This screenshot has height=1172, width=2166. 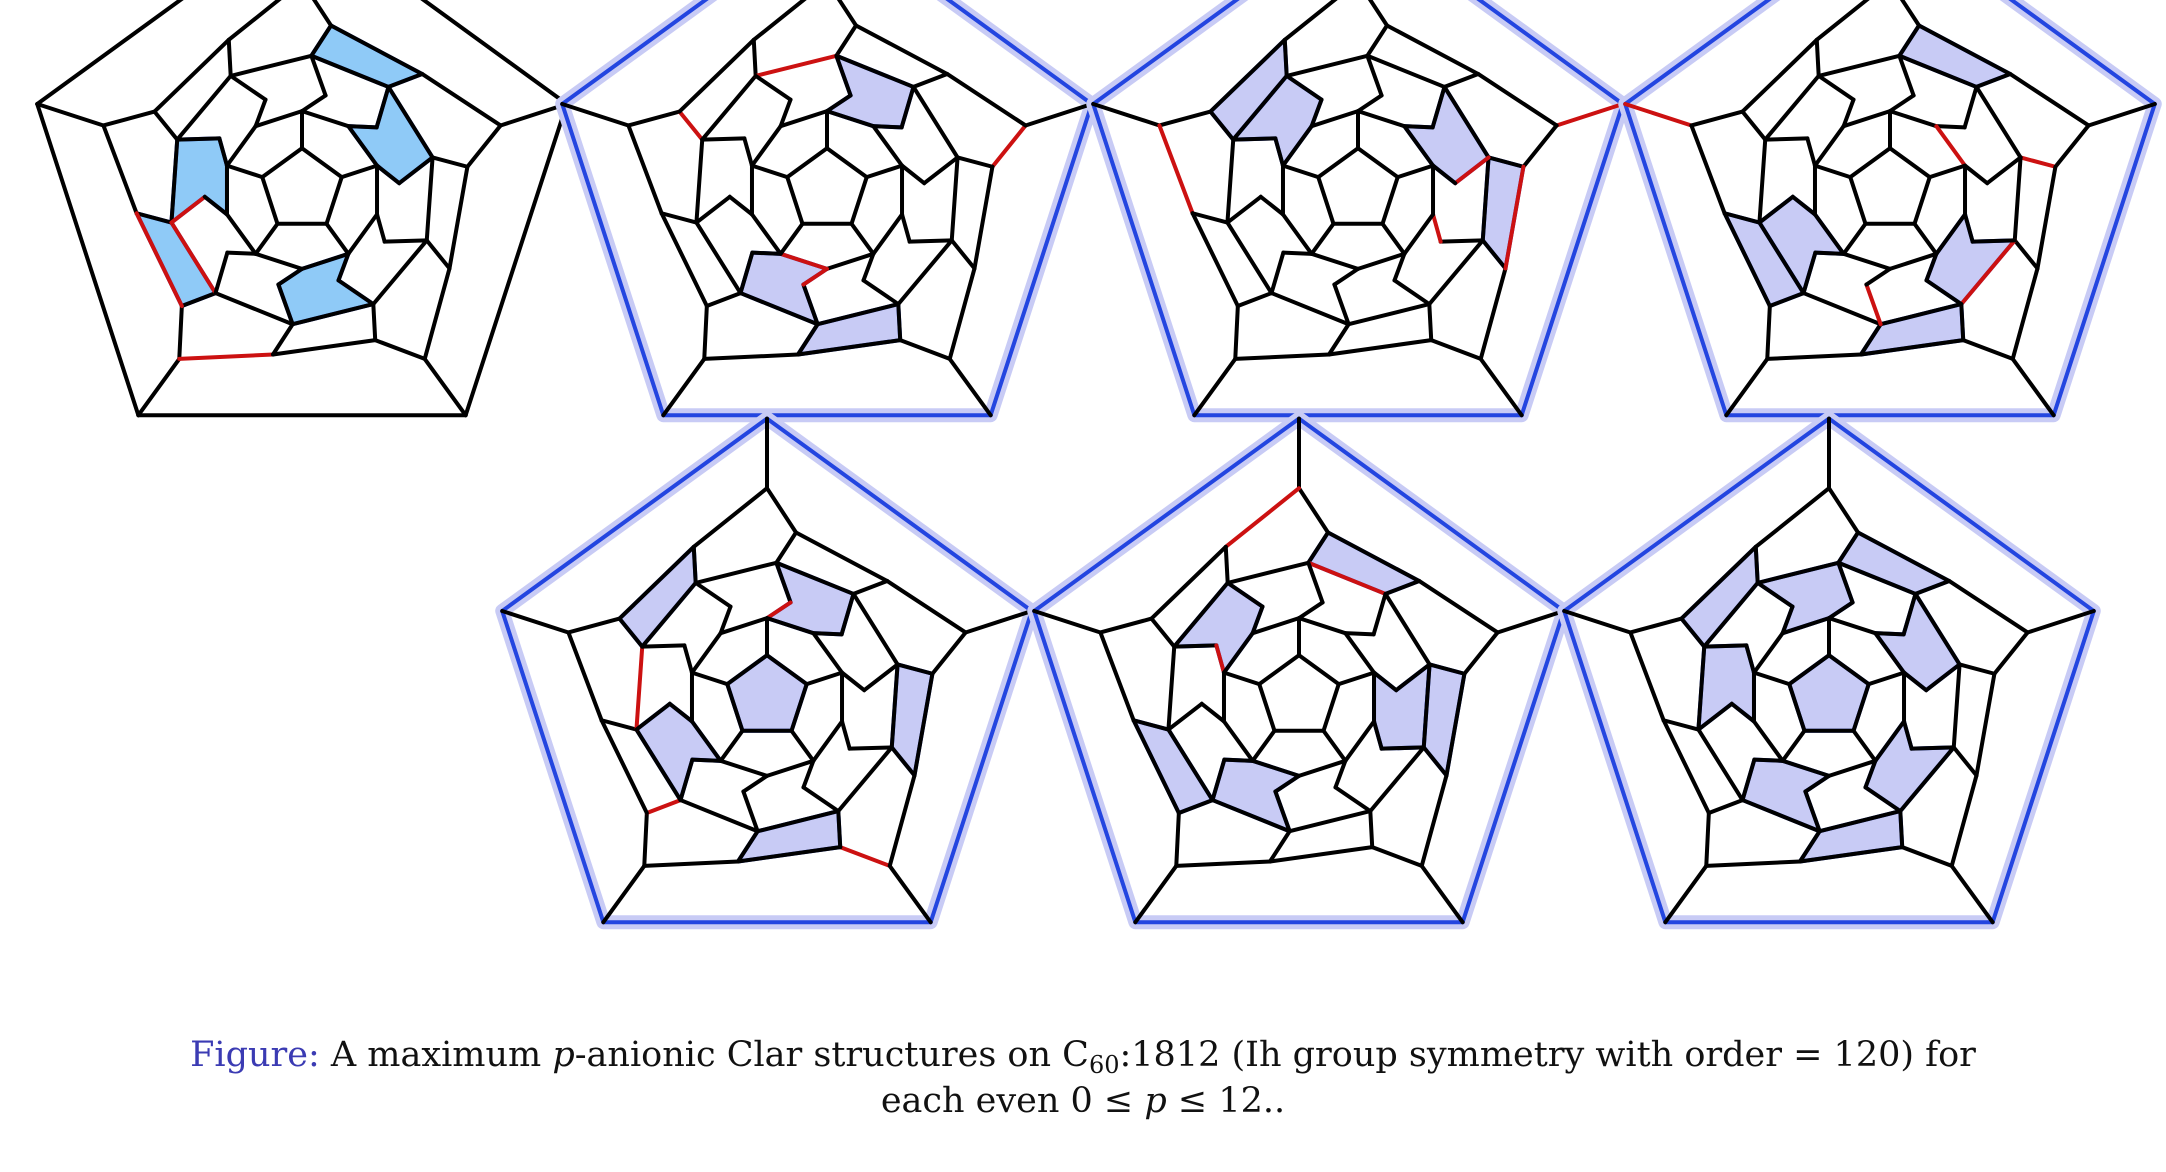 I want to click on clar-diagram-p8, so click(x=767, y=670).